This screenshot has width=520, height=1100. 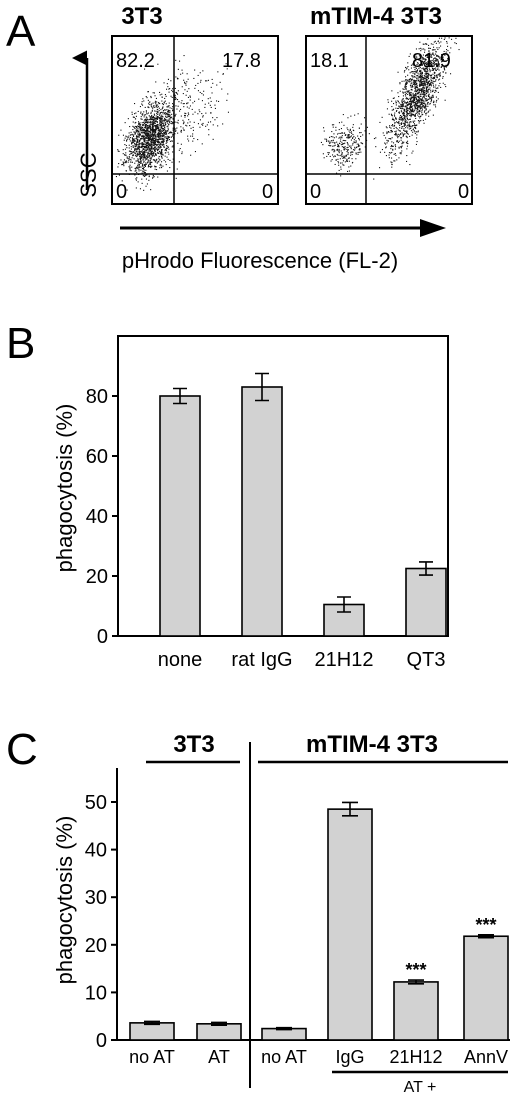 What do you see at coordinates (180, 516) in the screenshot?
I see `bar` at bounding box center [180, 516].